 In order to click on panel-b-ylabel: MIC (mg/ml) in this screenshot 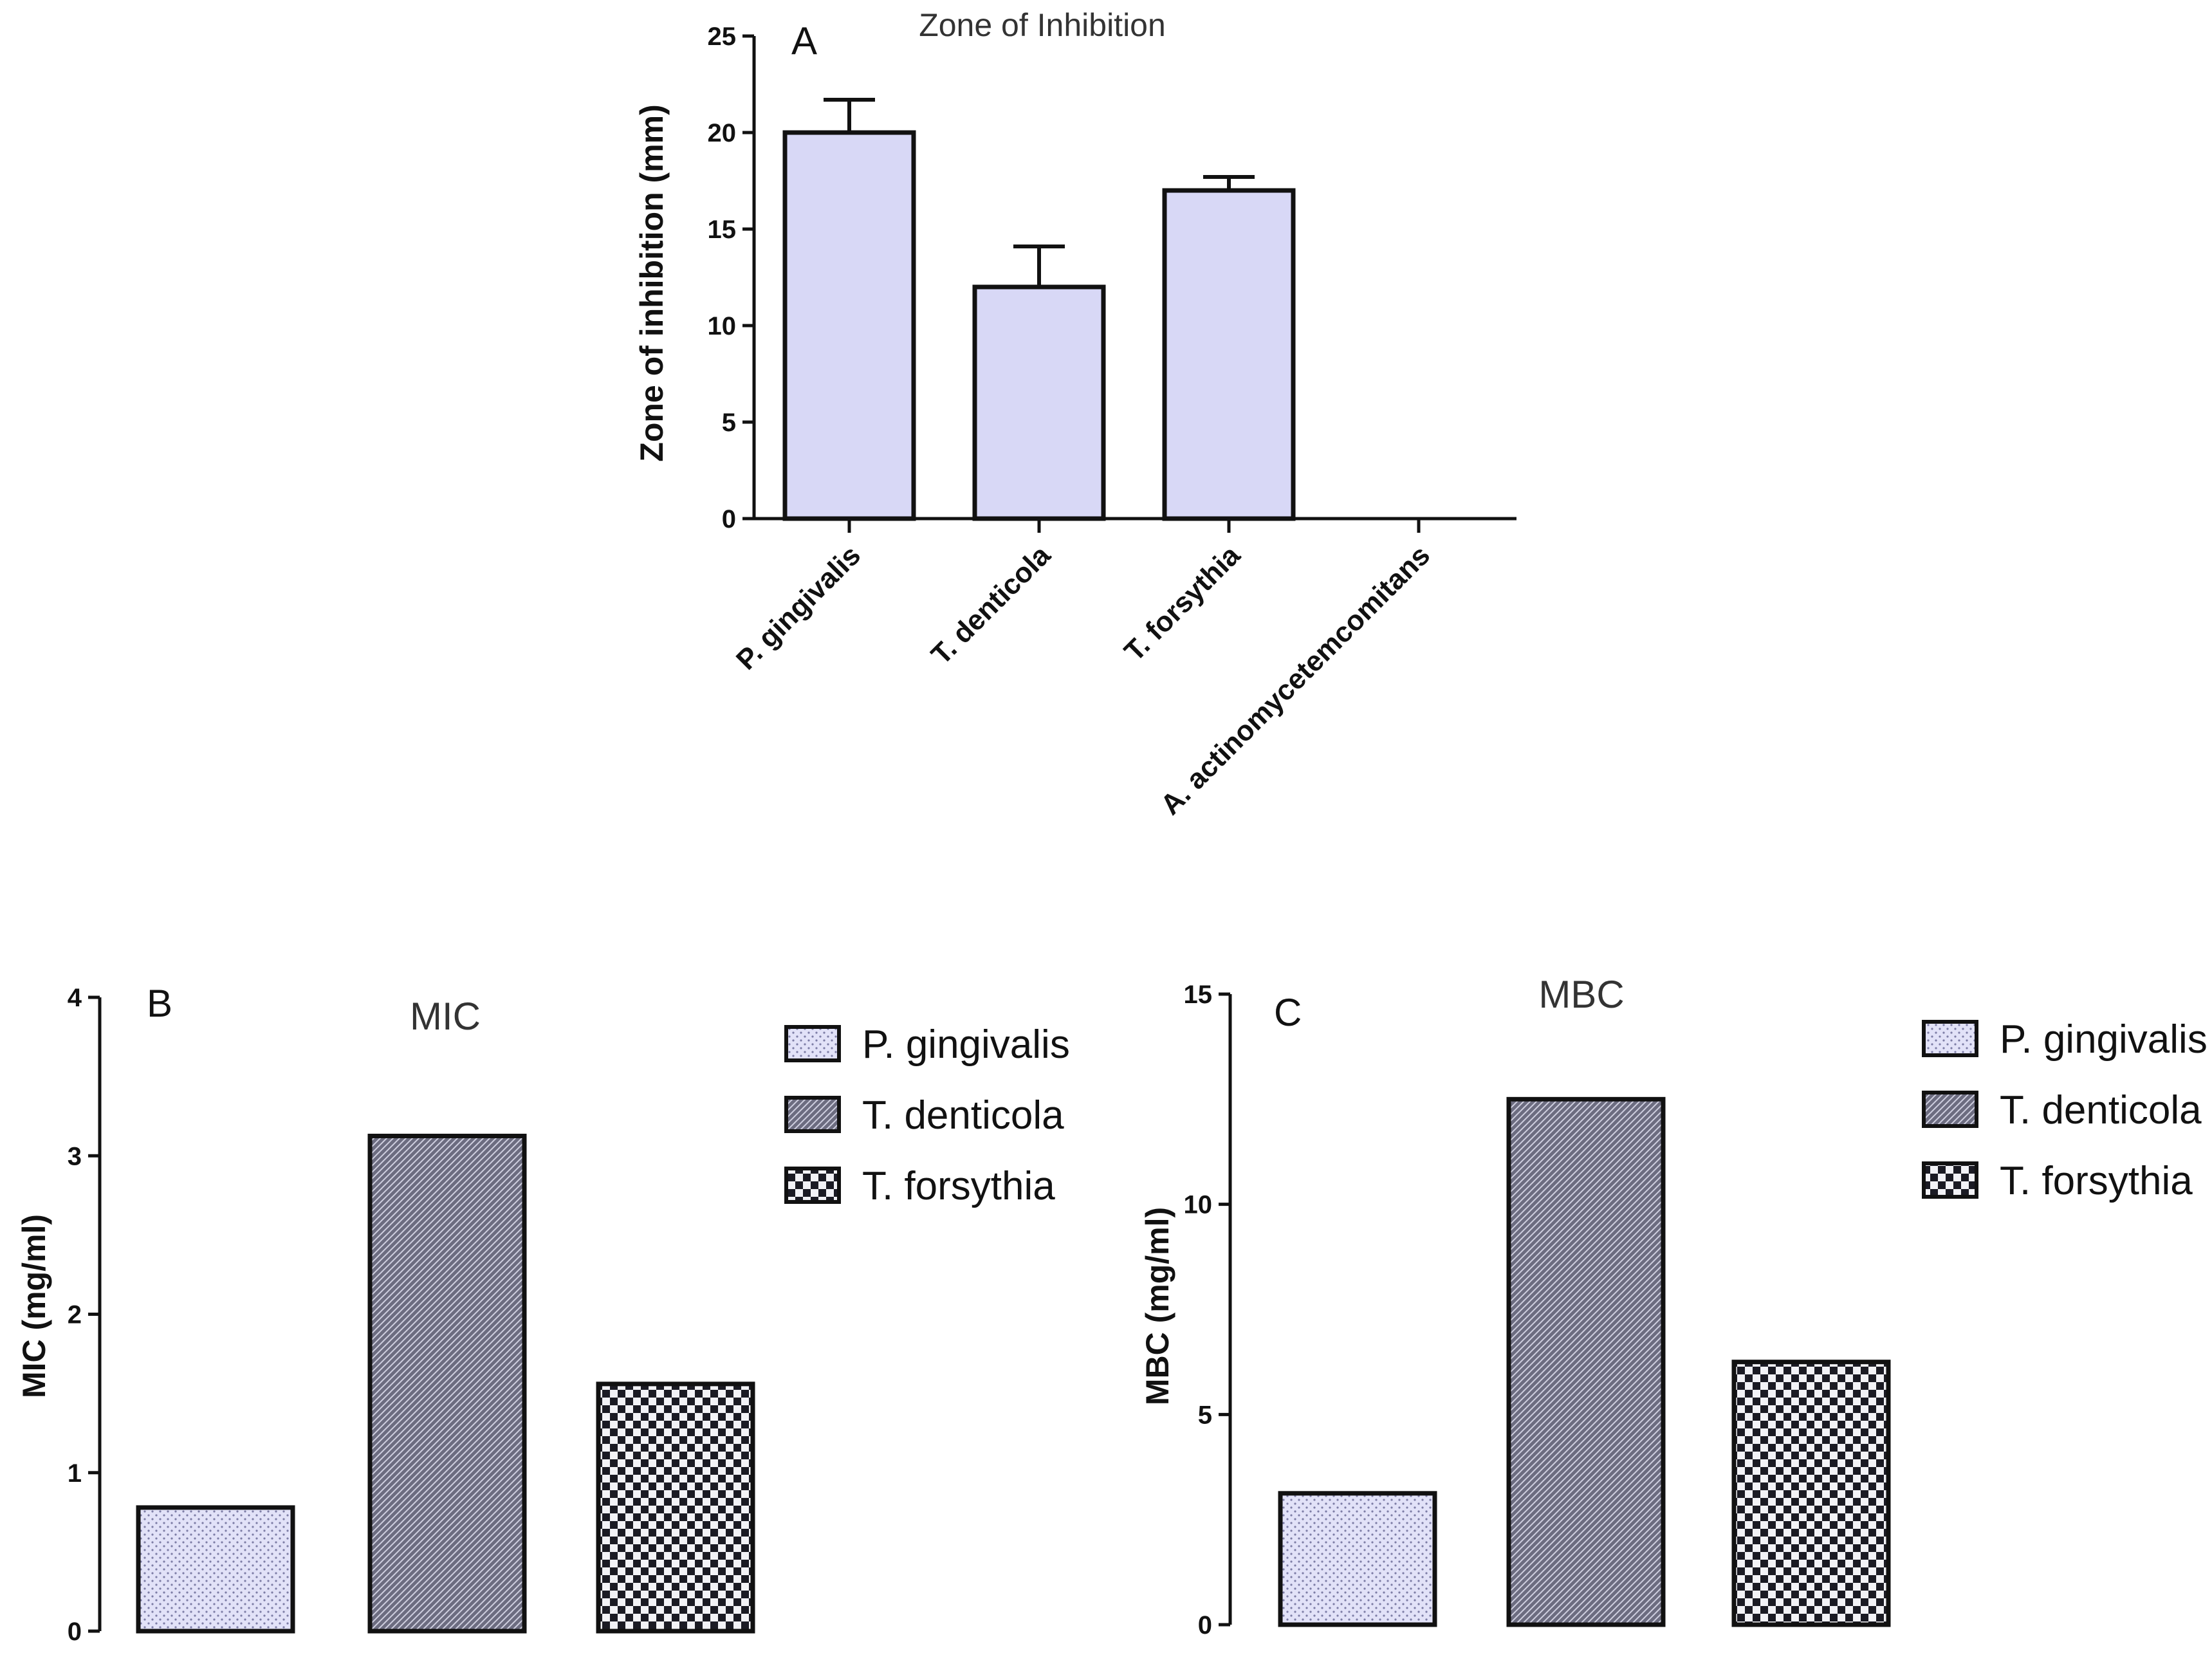, I will do `click(34, 1306)`.